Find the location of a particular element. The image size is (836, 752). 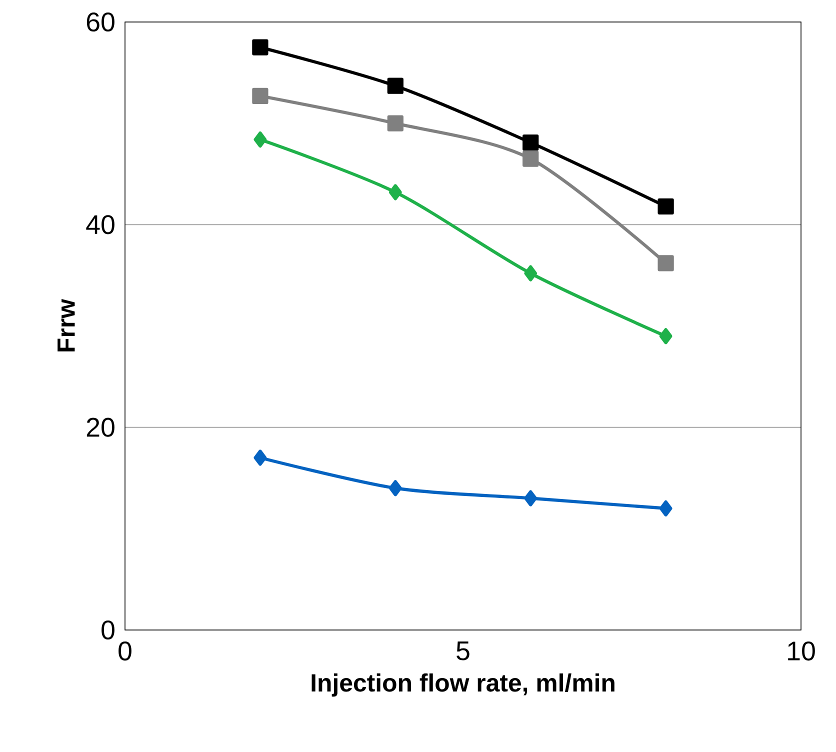

x-tick-label: 0 is located at coordinates (125, 651).